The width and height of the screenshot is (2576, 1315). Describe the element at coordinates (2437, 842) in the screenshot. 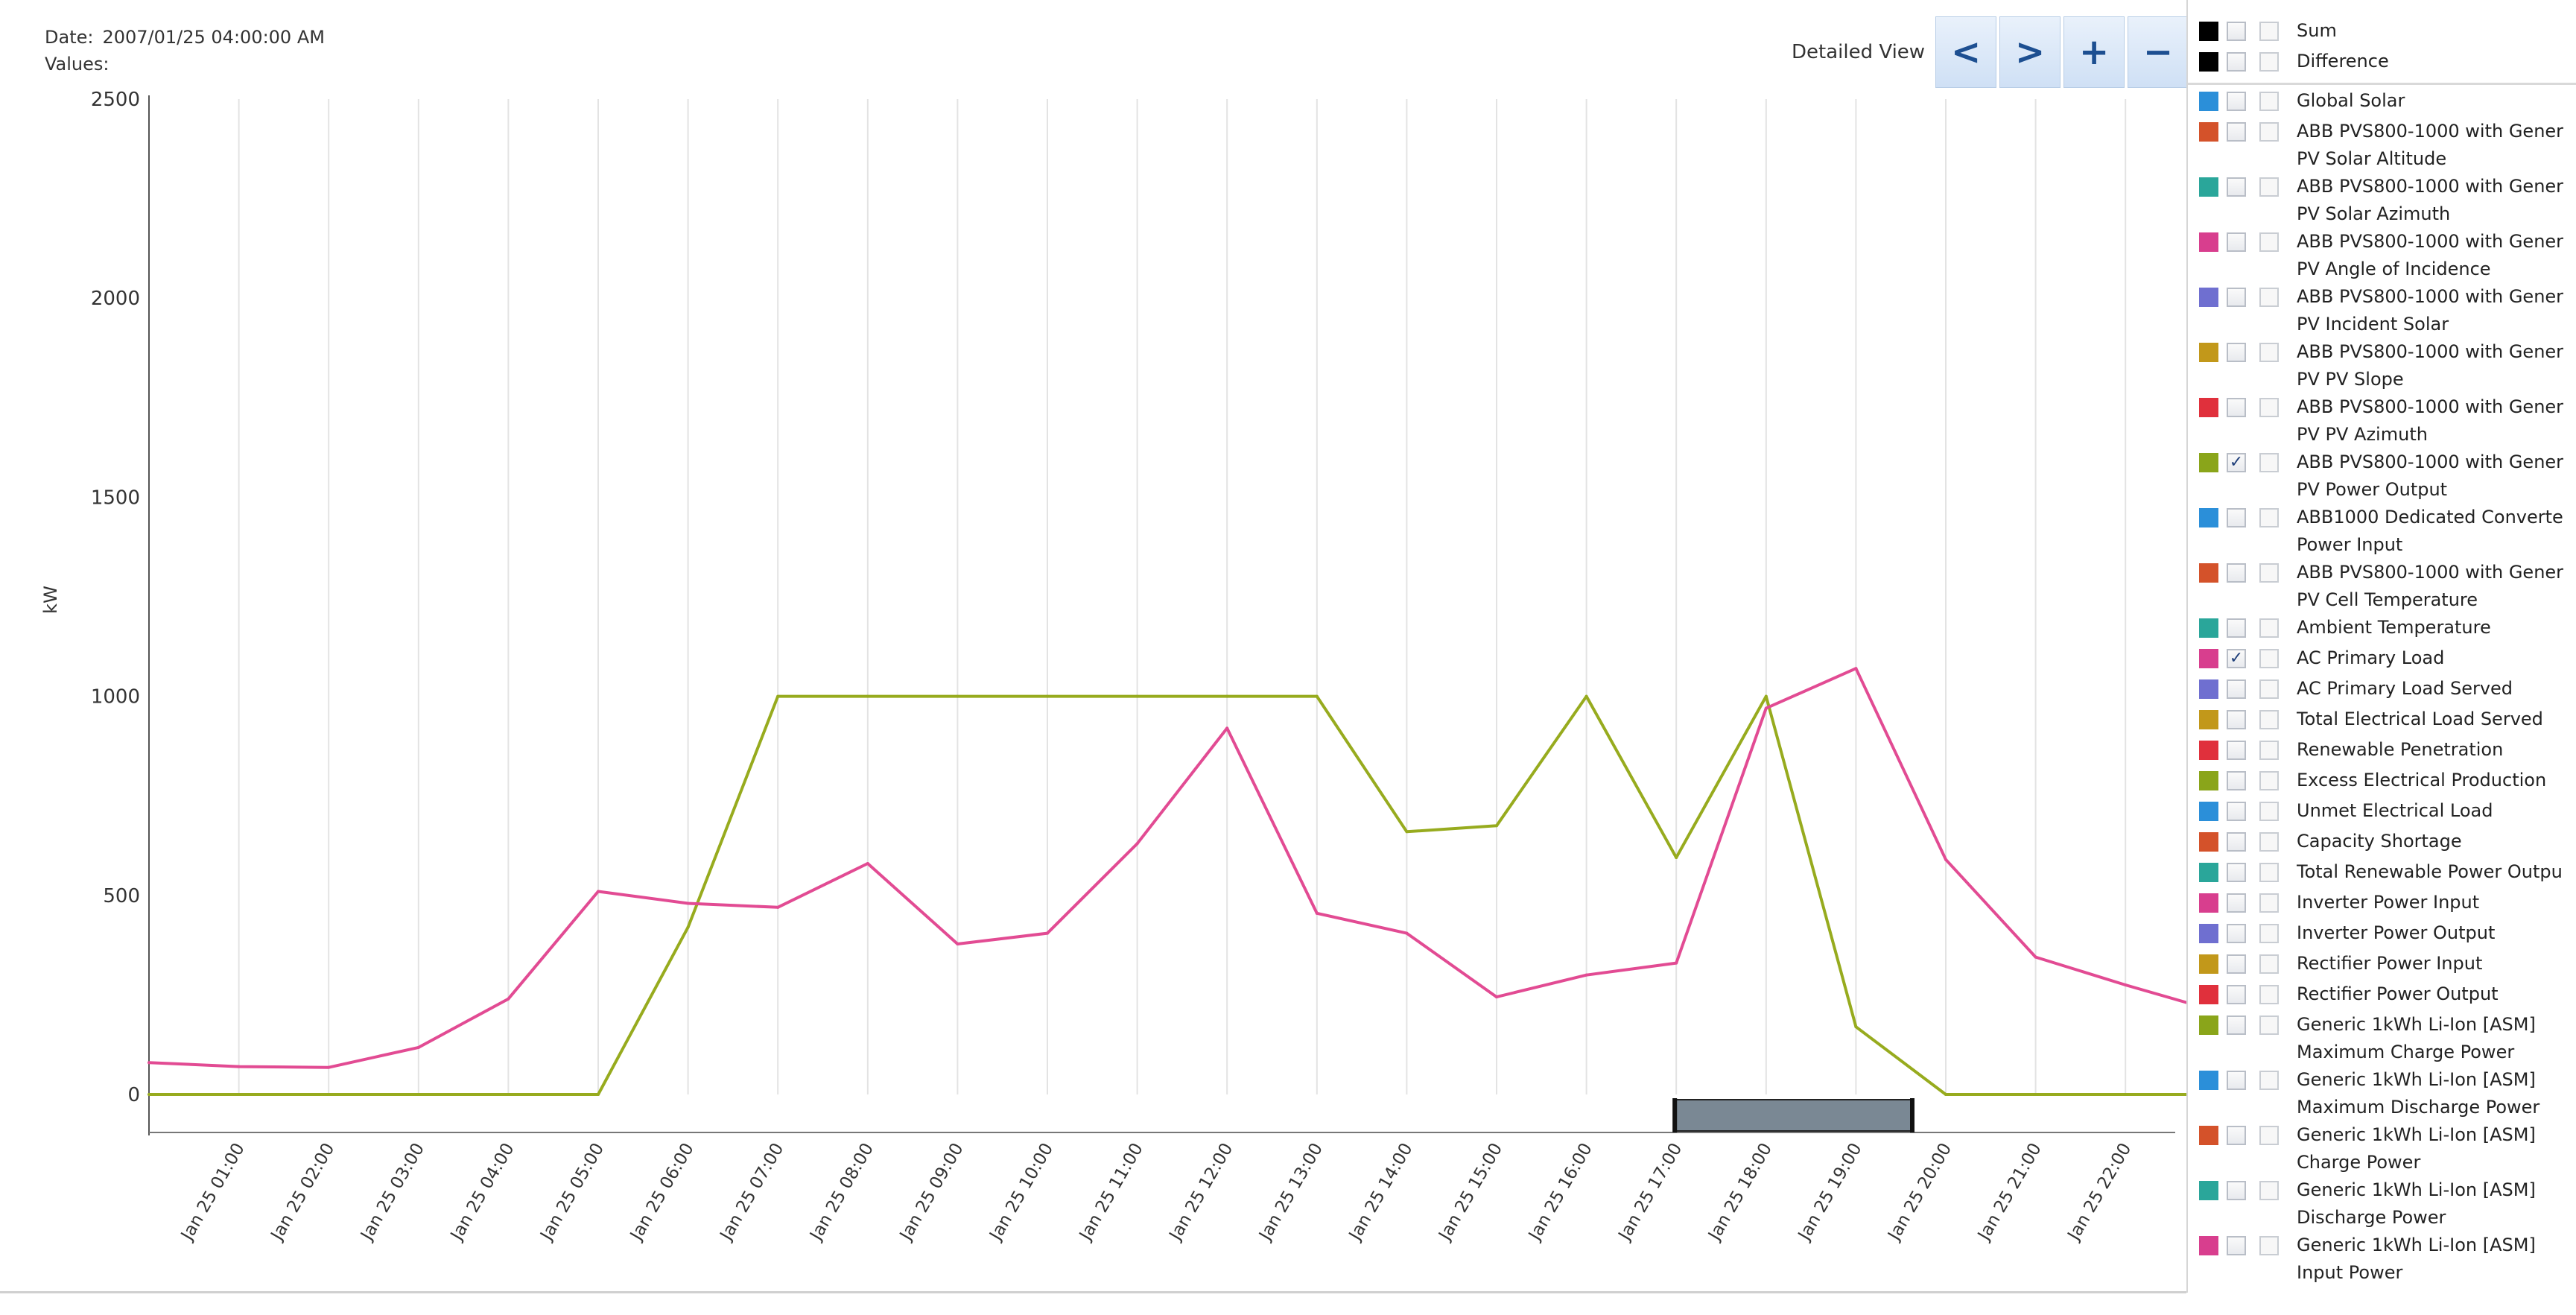

I see `legend-item-label: Capacity Shortage` at that location.